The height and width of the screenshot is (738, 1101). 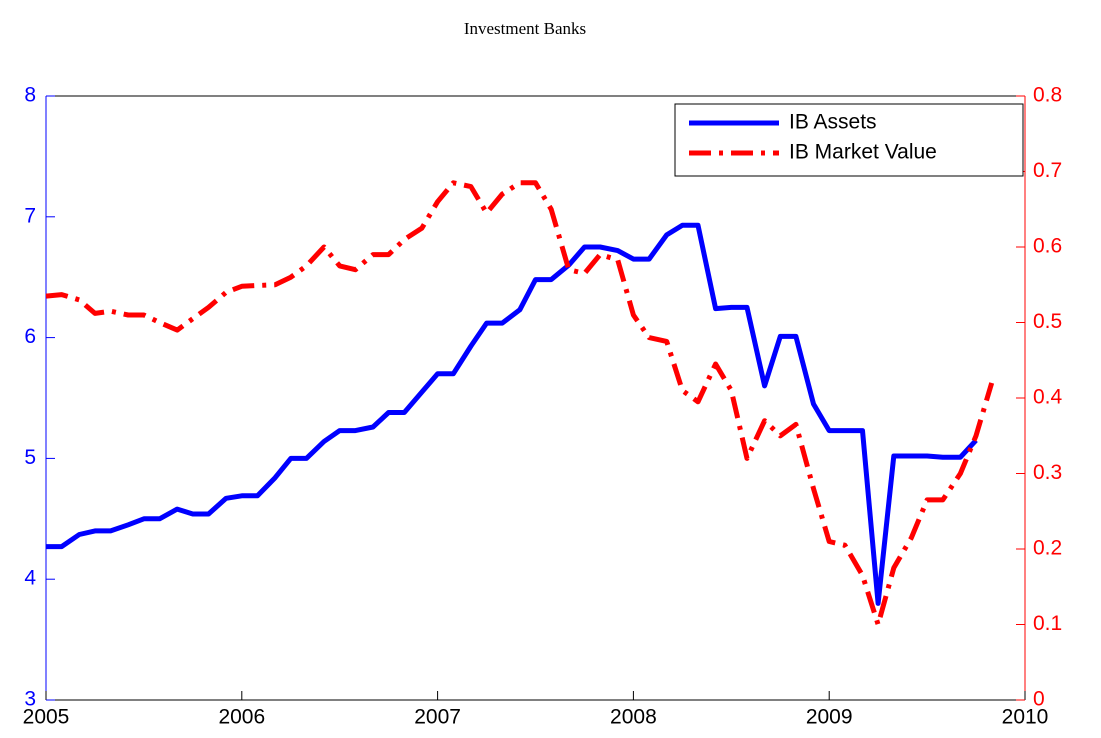 What do you see at coordinates (849, 140) in the screenshot?
I see `legend-box` at bounding box center [849, 140].